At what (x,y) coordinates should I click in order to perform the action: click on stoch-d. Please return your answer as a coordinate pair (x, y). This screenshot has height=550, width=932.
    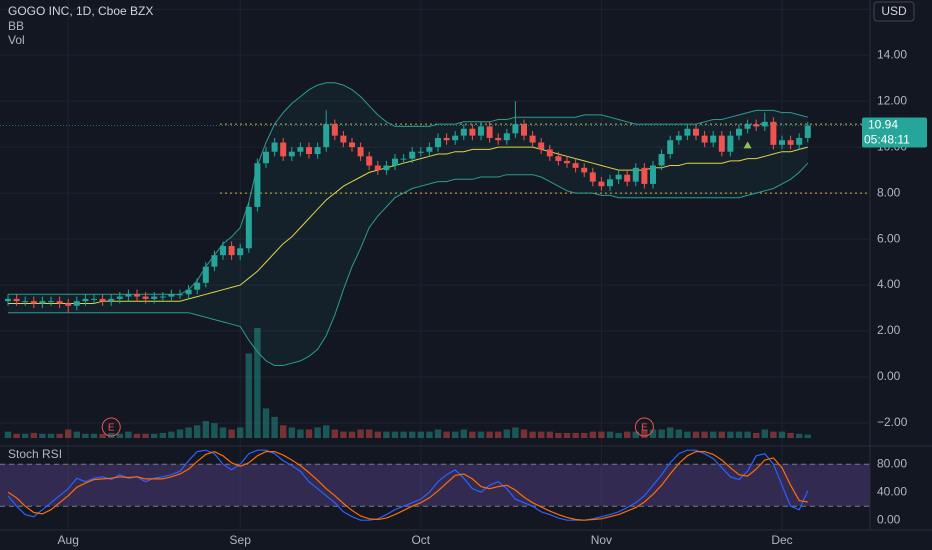
    Looking at the image, I should click on (407, 485).